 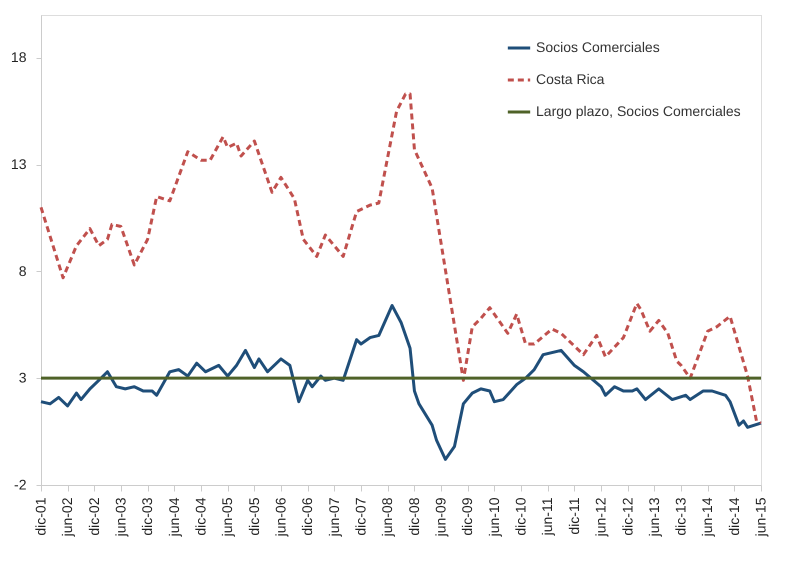 I want to click on y-tick-label: 13, so click(x=18, y=164).